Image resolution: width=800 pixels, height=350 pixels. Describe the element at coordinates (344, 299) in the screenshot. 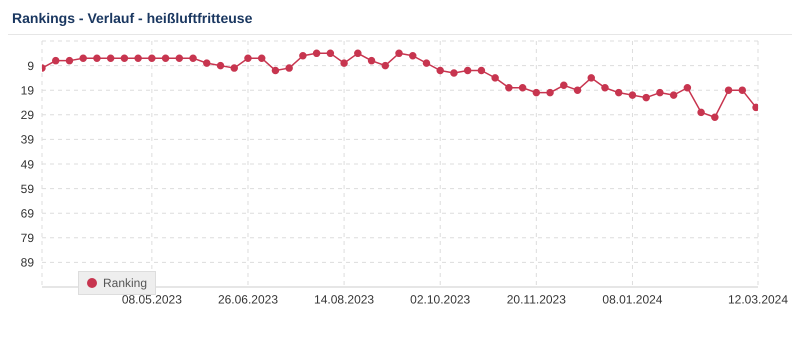

I see `x-tick-label: 14.08.2023` at that location.